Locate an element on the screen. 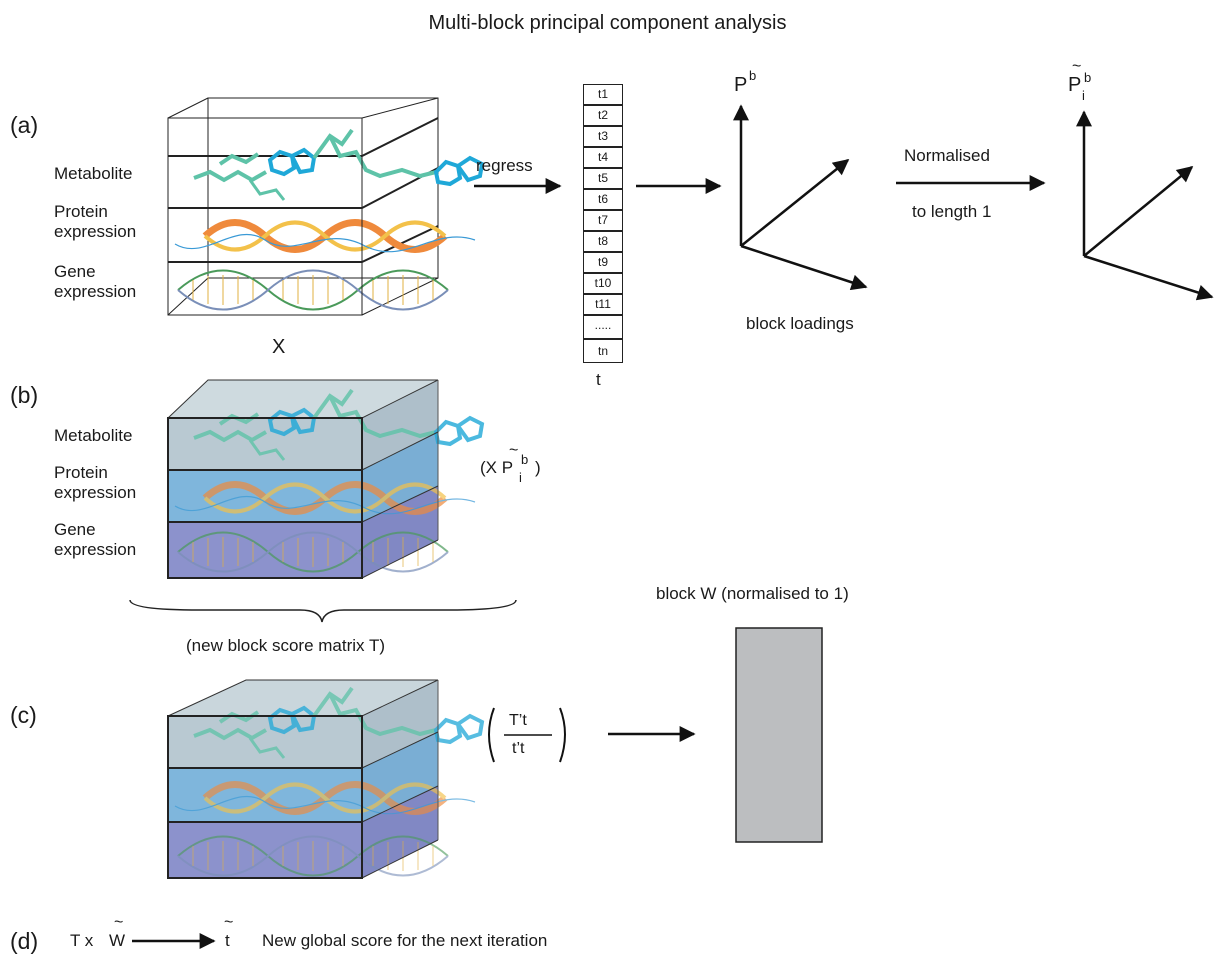 The width and height of the screenshot is (1215, 955). layer-label-metabolite-a: Metabolite is located at coordinates (93, 173).